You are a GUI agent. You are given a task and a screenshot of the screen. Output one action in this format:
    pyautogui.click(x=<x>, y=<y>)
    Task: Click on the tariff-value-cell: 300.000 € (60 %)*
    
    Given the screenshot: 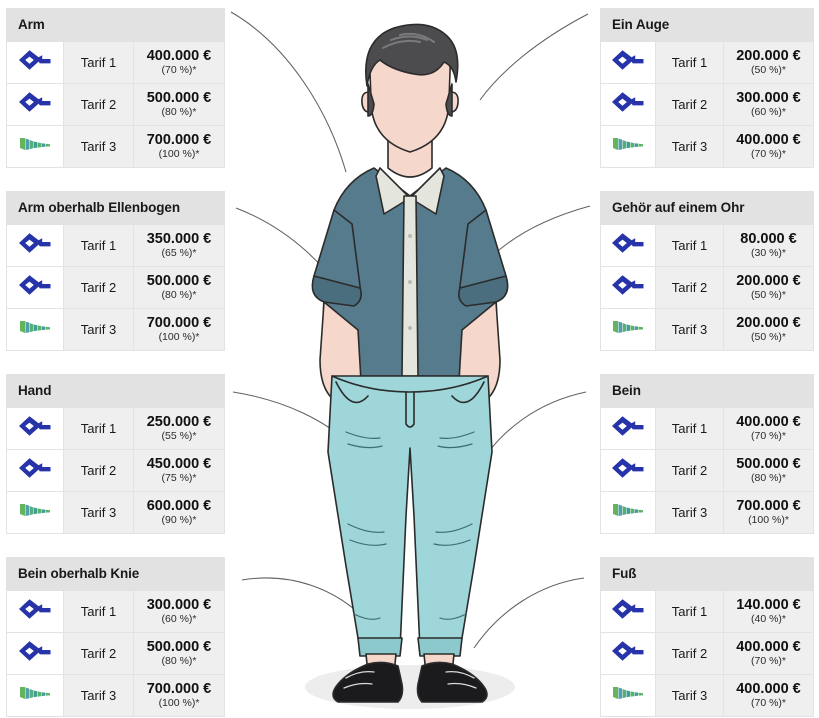 What is the action you would take?
    pyautogui.click(x=179, y=611)
    